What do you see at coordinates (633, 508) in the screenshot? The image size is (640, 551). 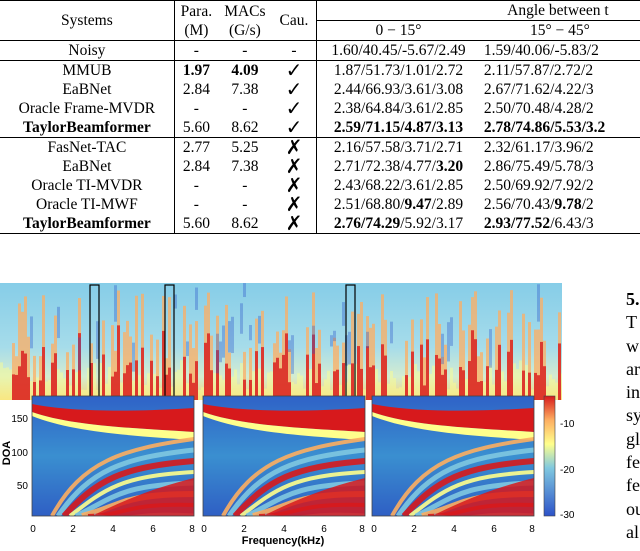 I see `text-line: ou` at bounding box center [633, 508].